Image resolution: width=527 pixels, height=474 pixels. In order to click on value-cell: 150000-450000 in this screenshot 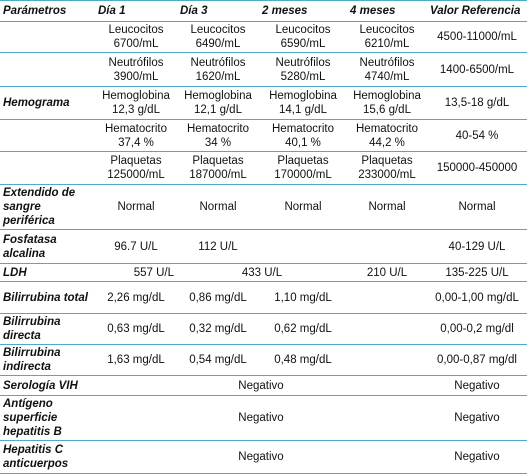, I will do `click(477, 168)`.